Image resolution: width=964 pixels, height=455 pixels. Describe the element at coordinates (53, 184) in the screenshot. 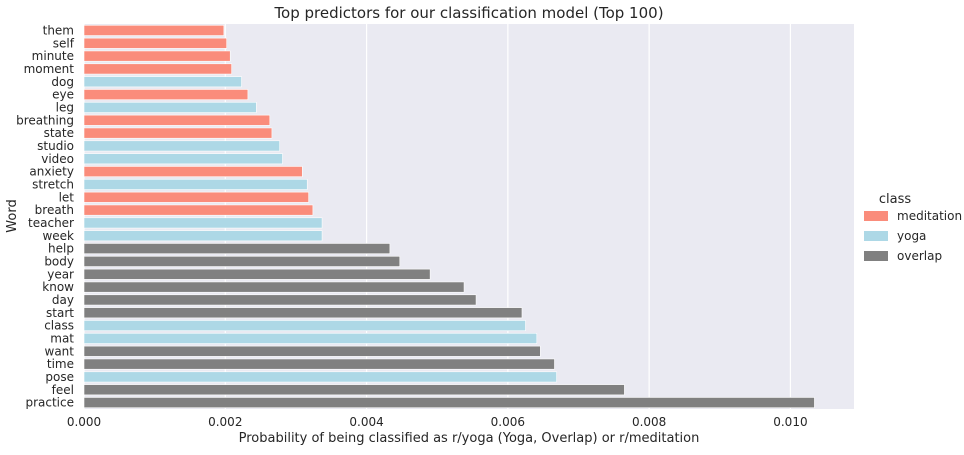

I see `y-tick-label: stretch` at that location.